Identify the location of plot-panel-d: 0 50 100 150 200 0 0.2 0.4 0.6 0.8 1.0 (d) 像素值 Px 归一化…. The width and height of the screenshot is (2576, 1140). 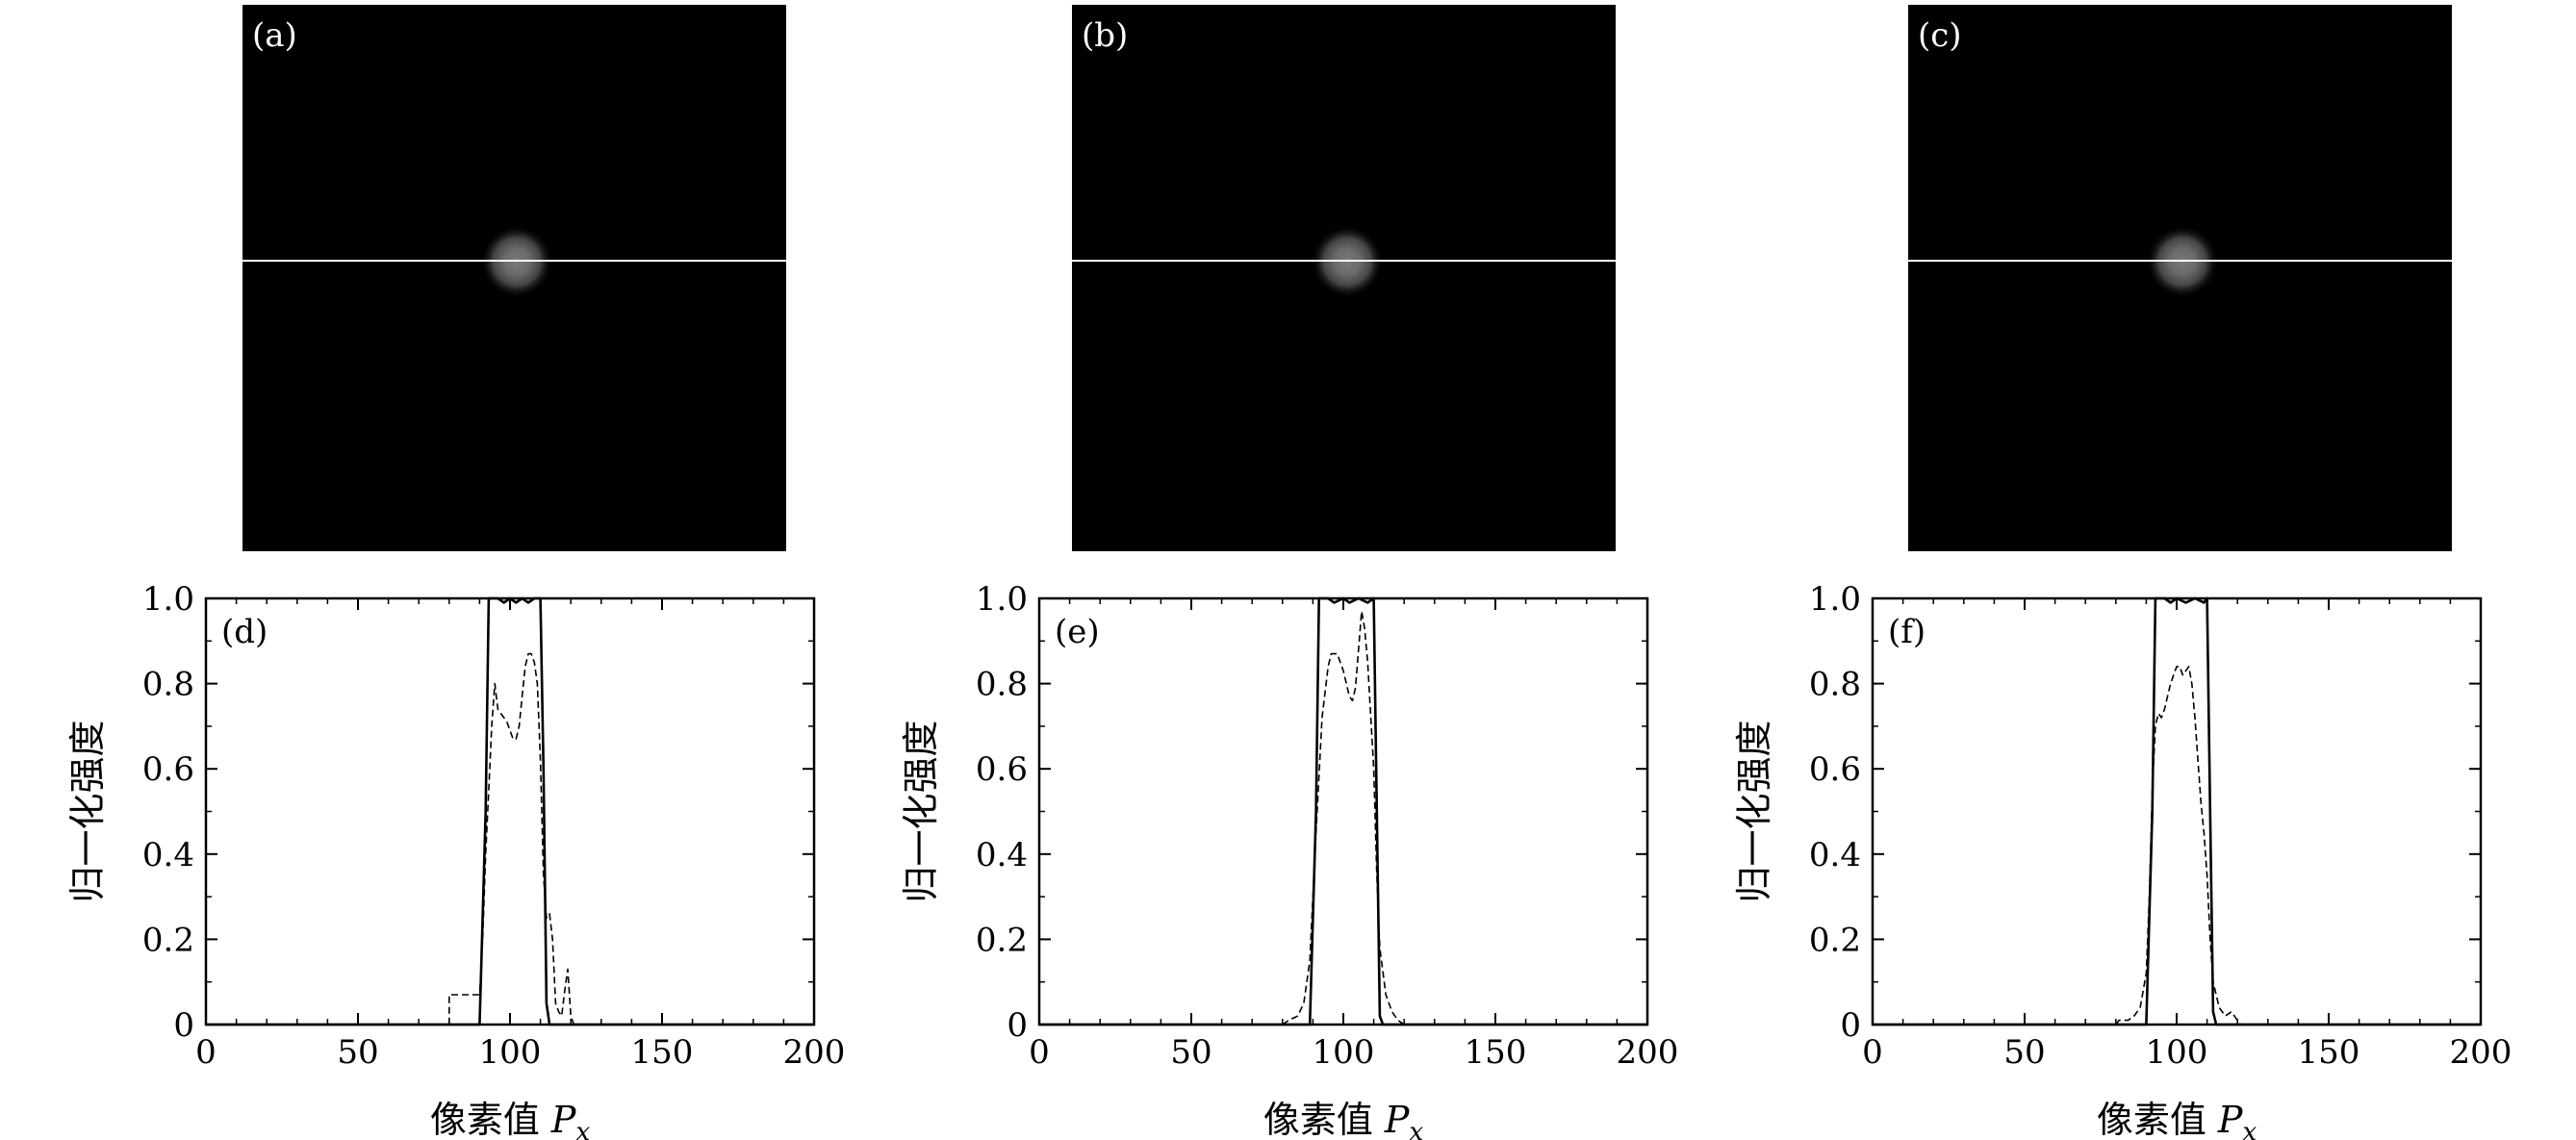
(455, 860).